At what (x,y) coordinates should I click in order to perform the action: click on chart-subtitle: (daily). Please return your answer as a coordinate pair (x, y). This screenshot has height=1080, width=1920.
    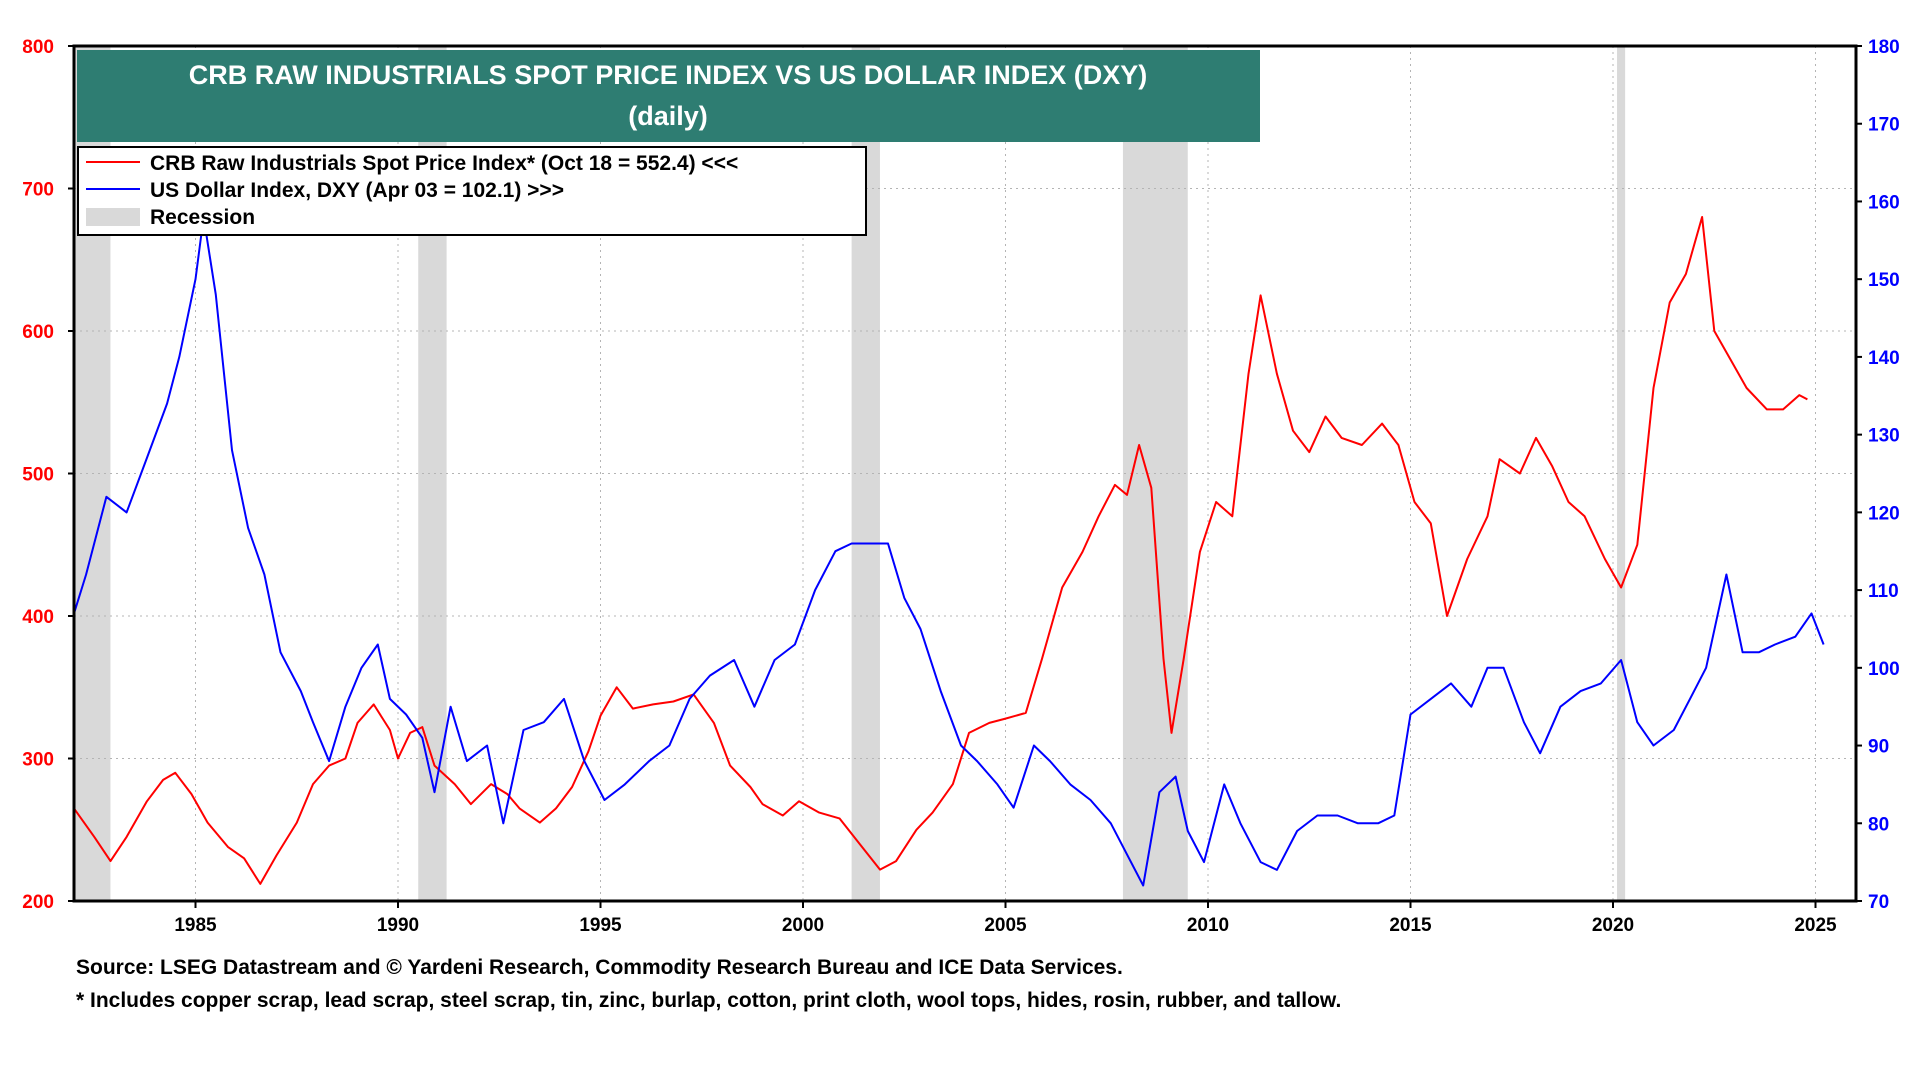
    Looking at the image, I should click on (668, 116).